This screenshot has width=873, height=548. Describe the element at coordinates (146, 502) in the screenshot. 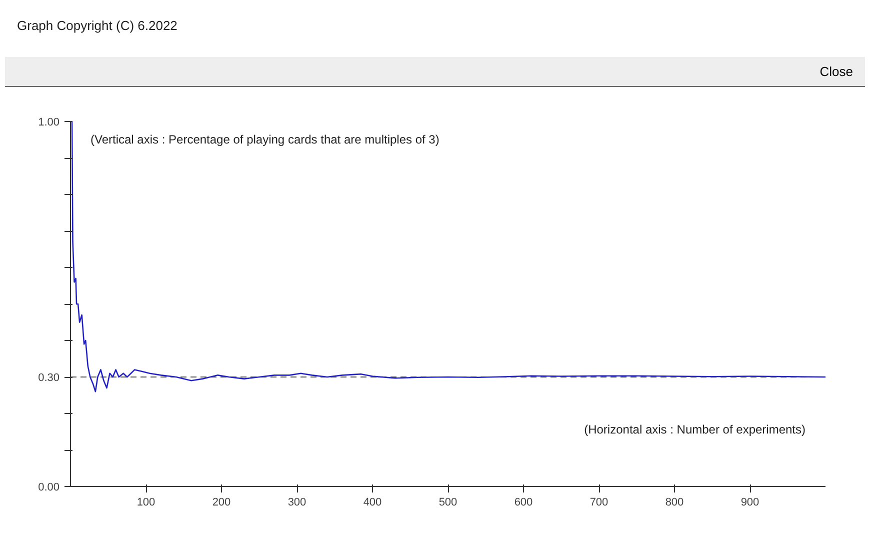

I see `x-tick-label: 100` at that location.